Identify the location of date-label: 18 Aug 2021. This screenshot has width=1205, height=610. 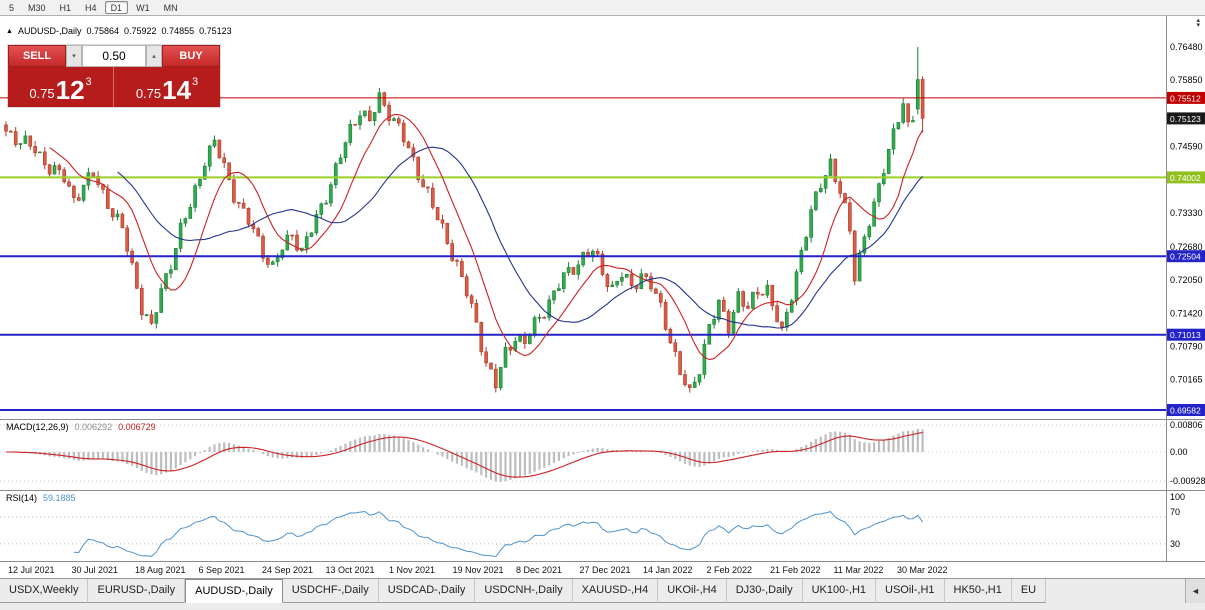
(160, 570).